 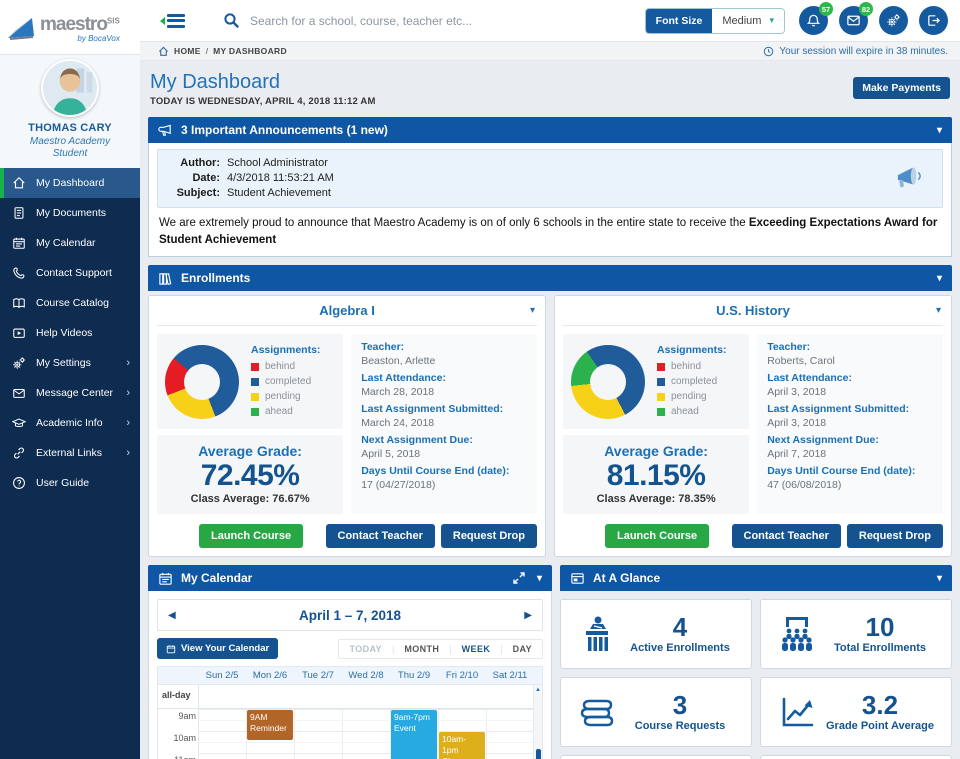 What do you see at coordinates (98, 38) in the screenshot?
I see `logo-byline: by BocaVox` at bounding box center [98, 38].